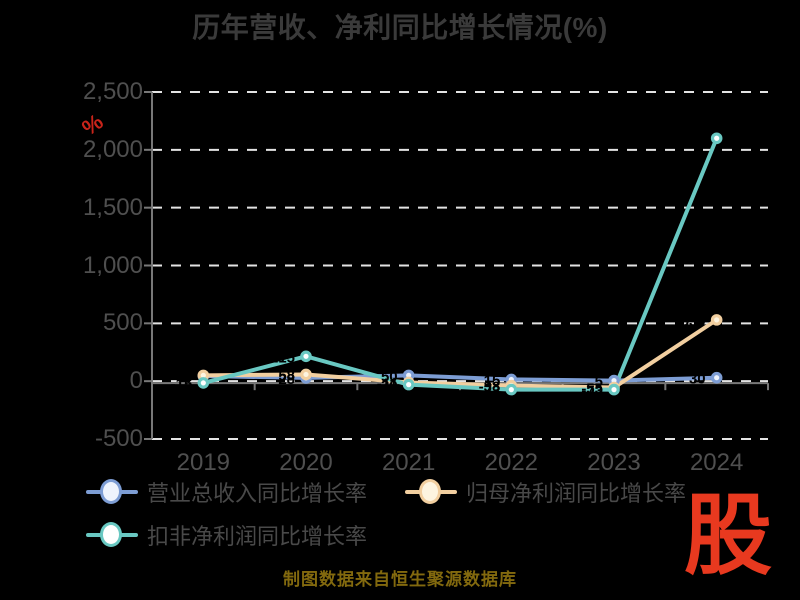 This screenshot has width=800, height=600. Describe the element at coordinates (136, 381) in the screenshot. I see `y-axis-label: 0` at that location.